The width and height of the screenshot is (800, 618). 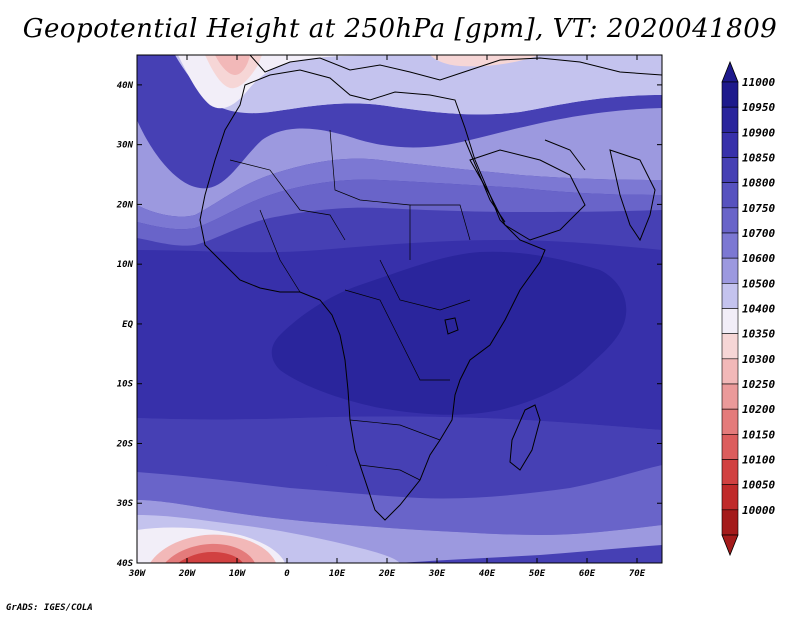 What do you see at coordinates (758, 132) in the screenshot?
I see `colorbar-label: 10900` at bounding box center [758, 132].